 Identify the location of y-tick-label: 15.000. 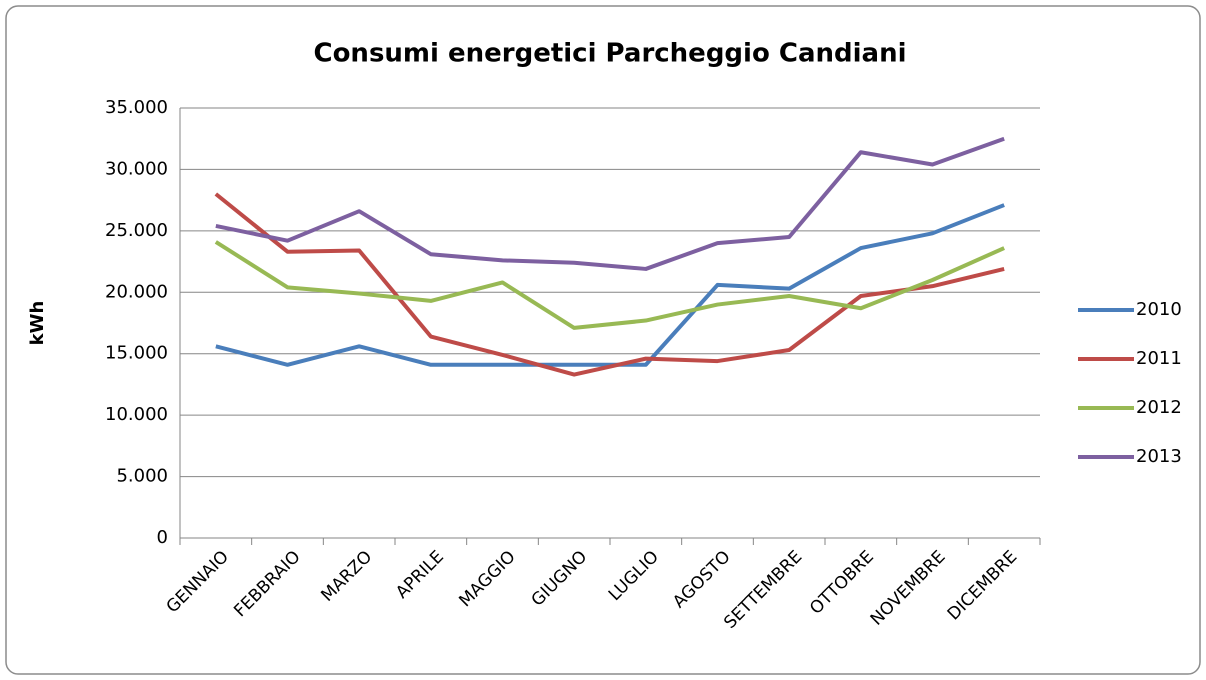
(136, 353).